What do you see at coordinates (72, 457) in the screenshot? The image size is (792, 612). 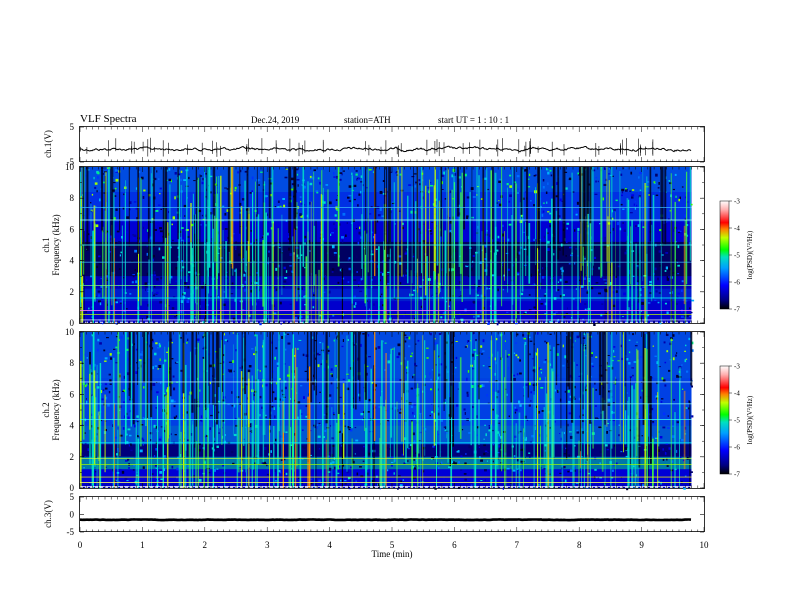 I see `y-tick-label: 2` at bounding box center [72, 457].